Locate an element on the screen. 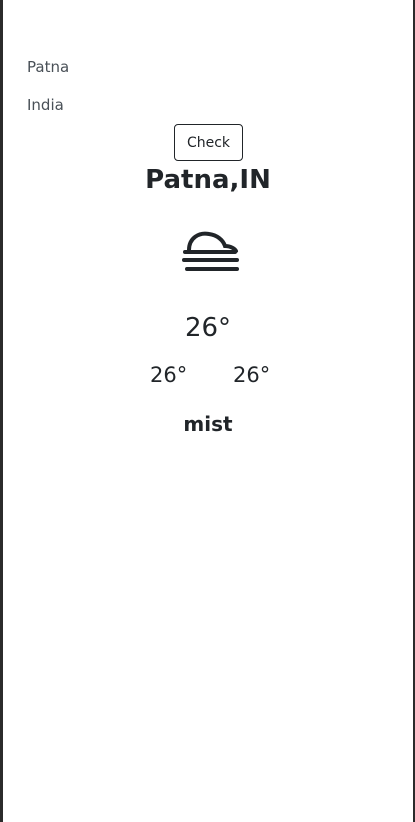  check-button: Check is located at coordinates (208, 142).